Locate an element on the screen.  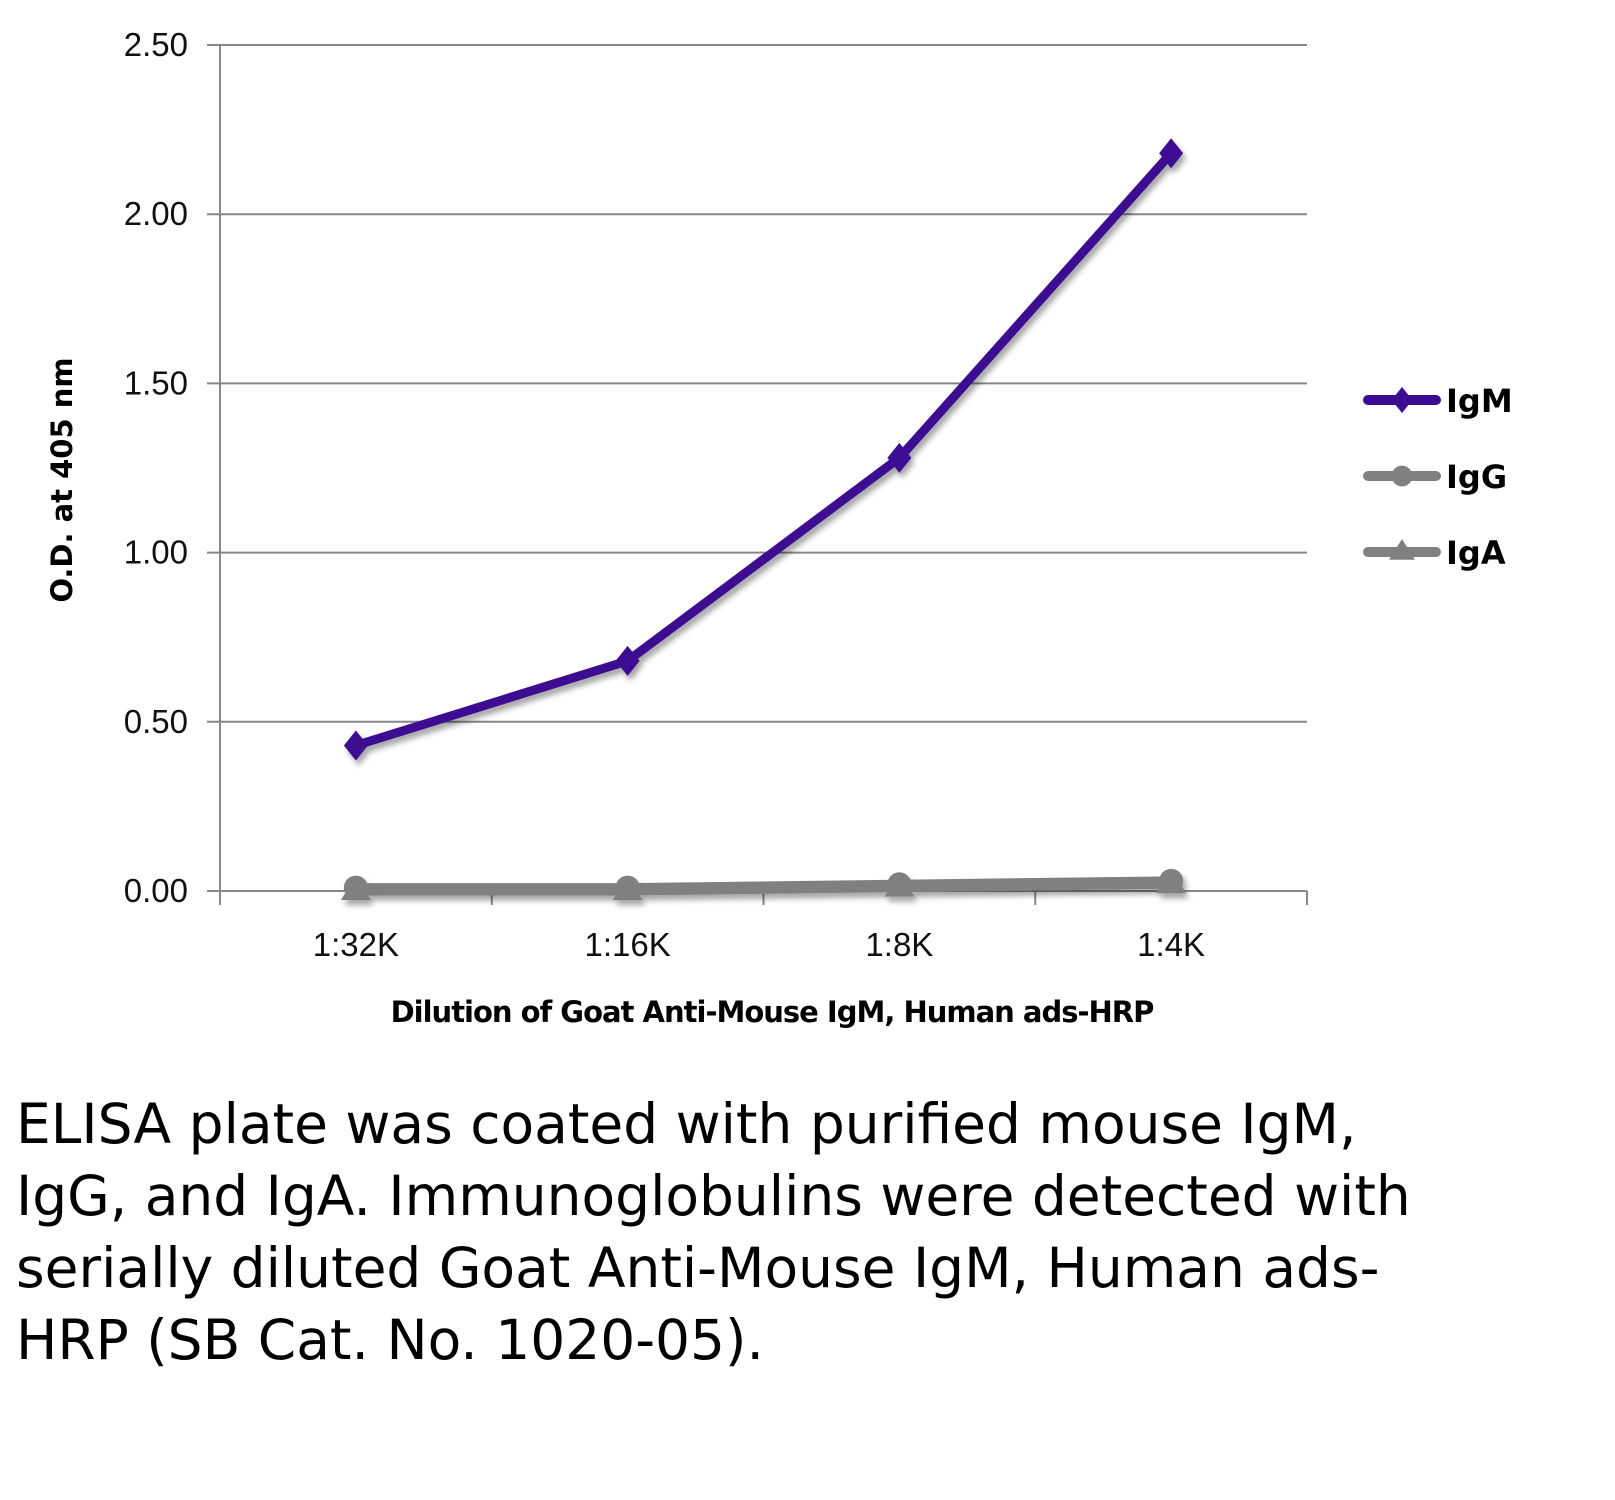
series-line-igg is located at coordinates (763, 884).